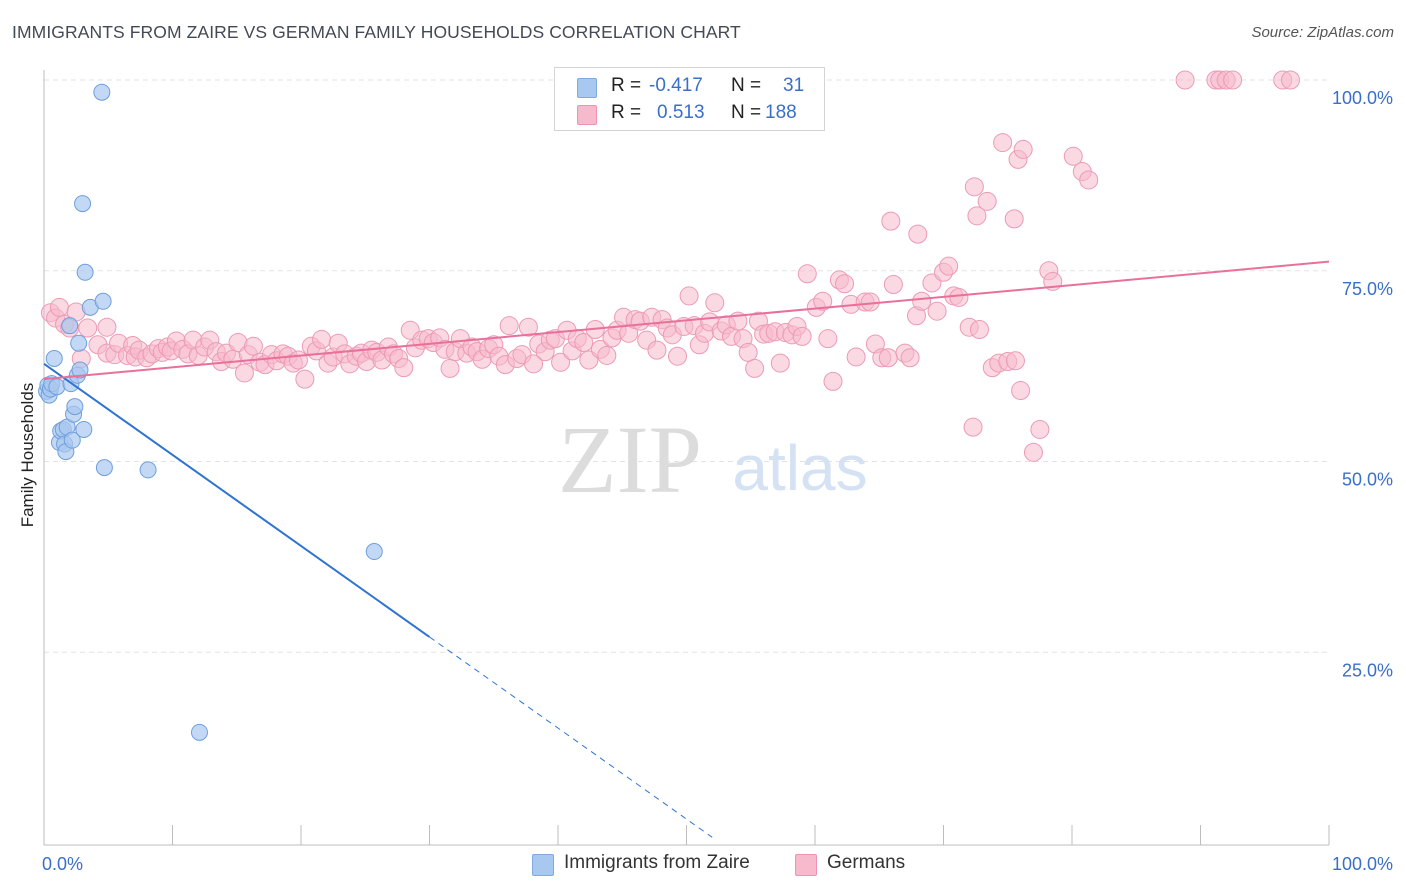 Image resolution: width=1406 pixels, height=892 pixels. What do you see at coordinates (806, 865) in the screenshot?
I see `bottom-legend-swatch-germans` at bounding box center [806, 865].